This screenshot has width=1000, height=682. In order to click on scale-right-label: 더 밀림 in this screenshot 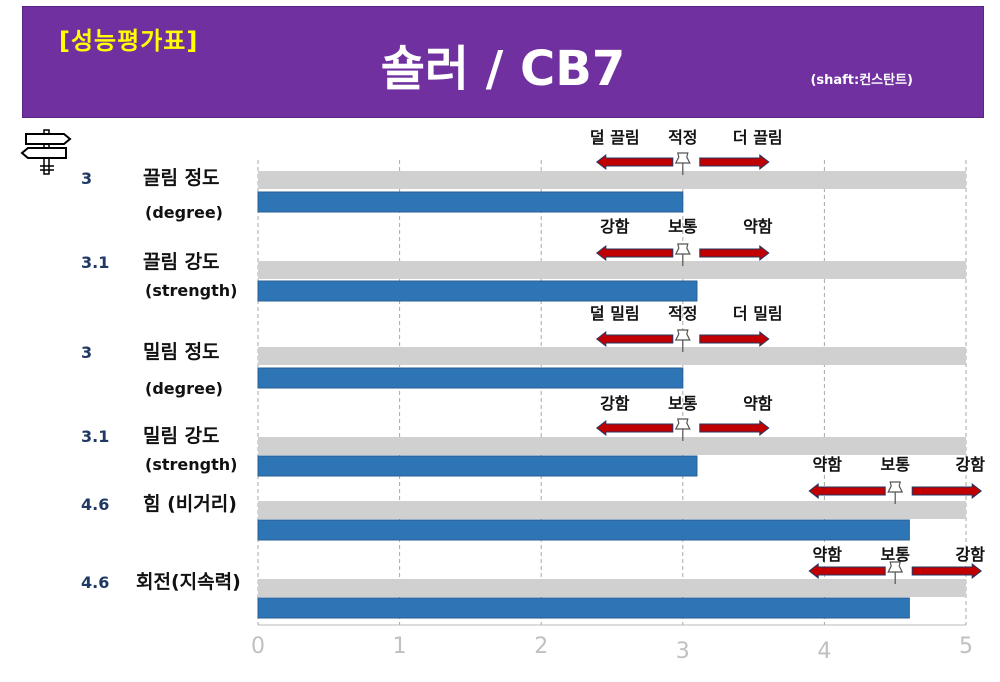, I will do `click(758, 313)`.